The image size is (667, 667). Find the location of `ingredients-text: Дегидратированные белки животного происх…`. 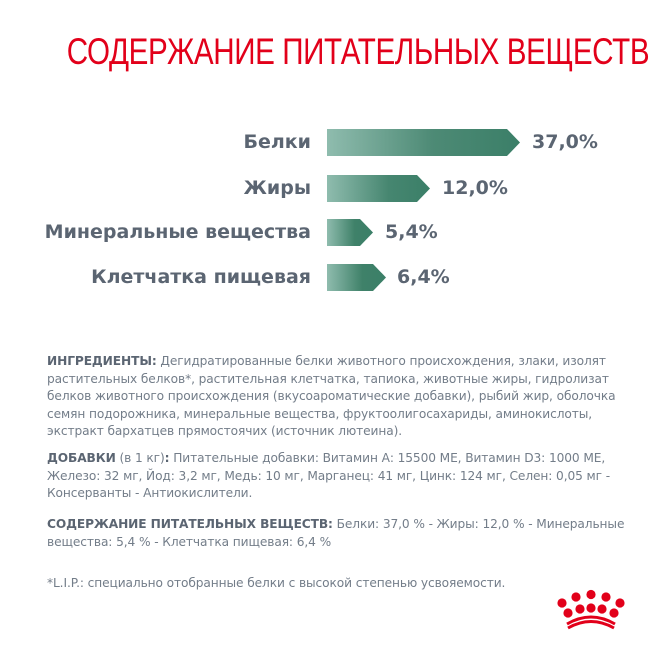

ingredients-text: Дегидратированные белки животного происх… is located at coordinates (331, 396).